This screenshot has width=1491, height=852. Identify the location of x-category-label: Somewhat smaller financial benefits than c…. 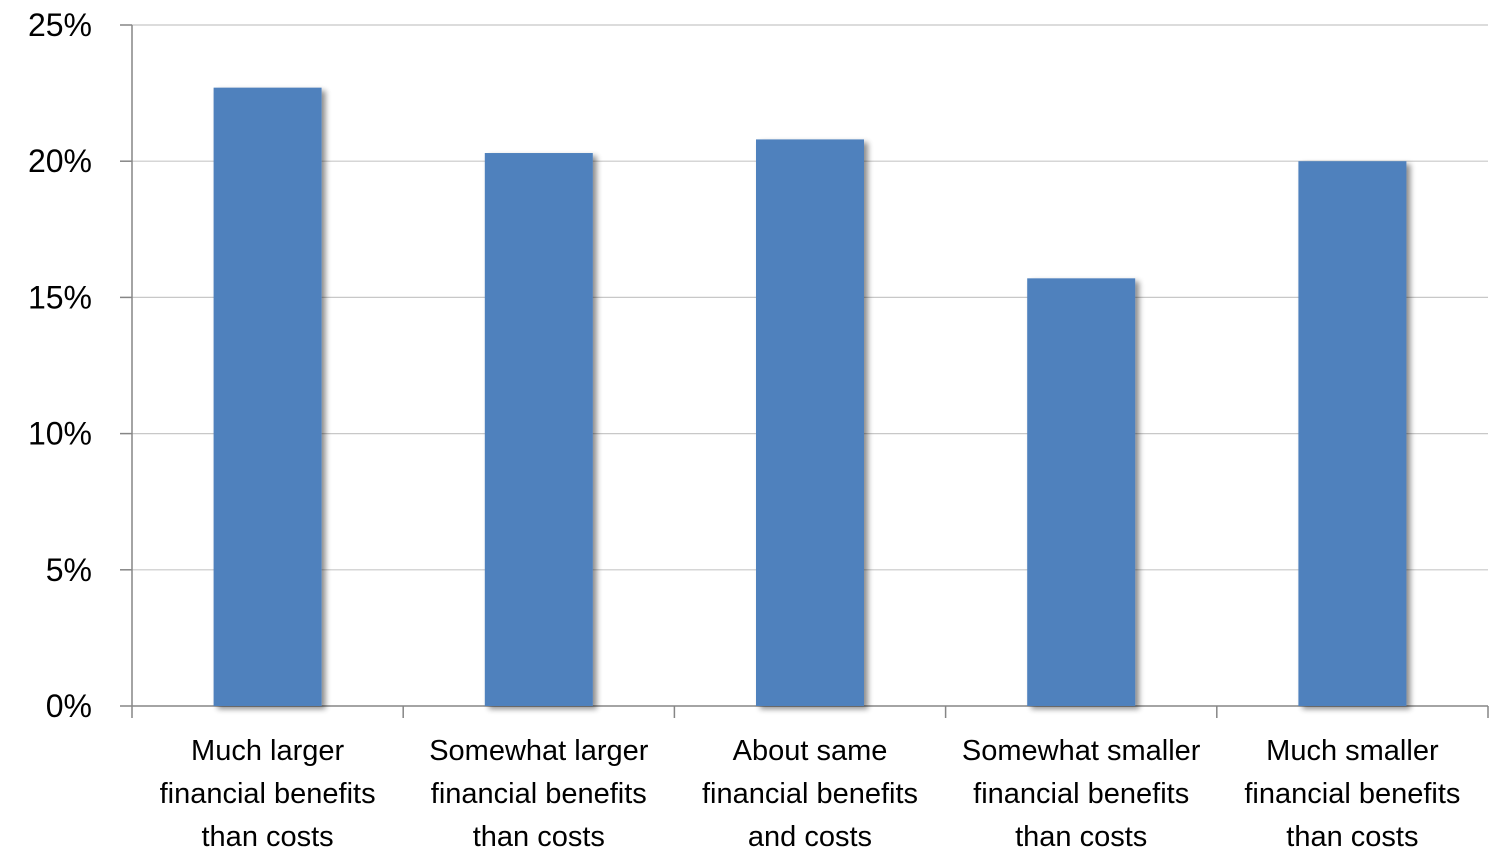
(1081, 793).